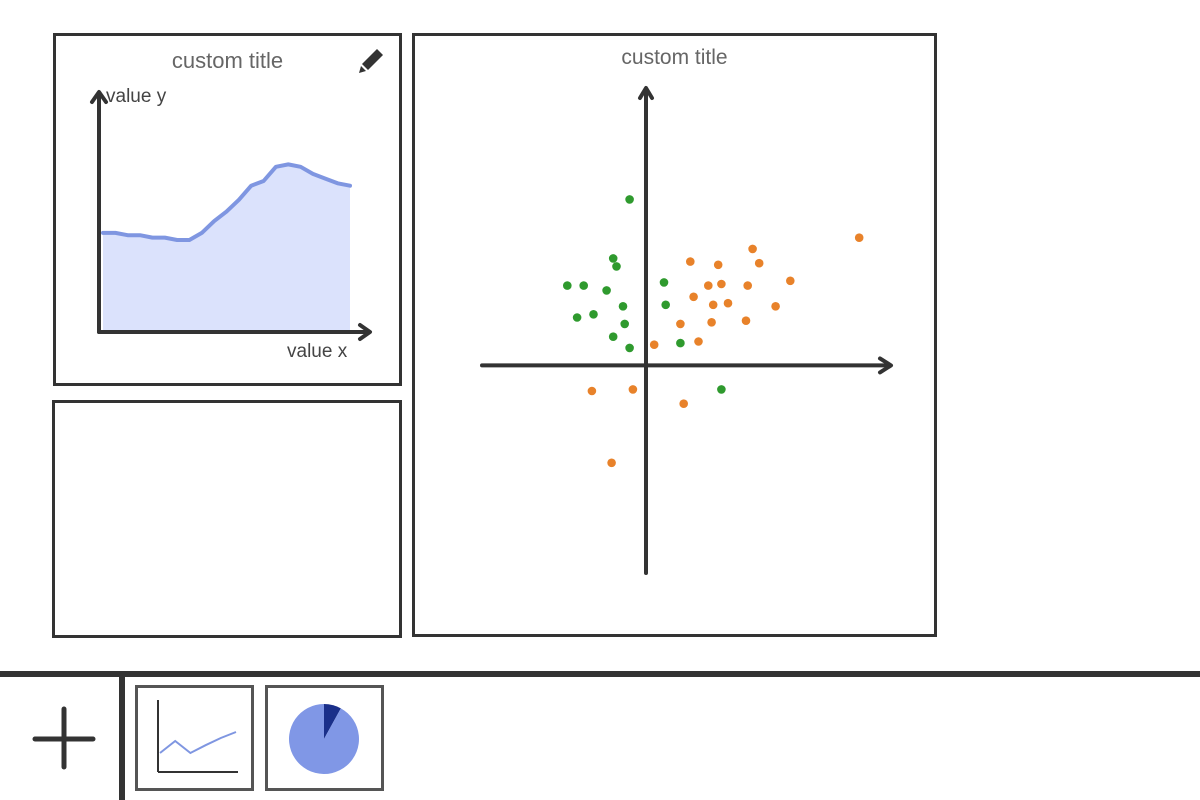  What do you see at coordinates (226, 248) in the screenshot?
I see `area-fill` at bounding box center [226, 248].